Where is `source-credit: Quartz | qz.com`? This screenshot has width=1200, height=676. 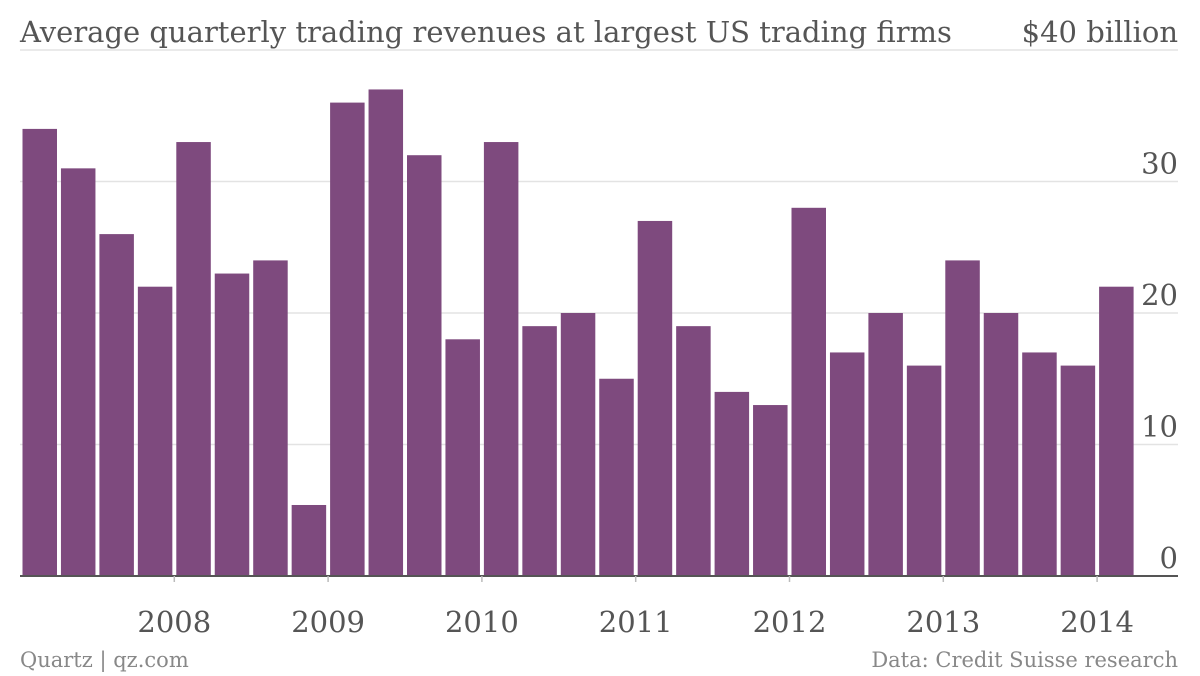 source-credit: Quartz | qz.com is located at coordinates (104, 660).